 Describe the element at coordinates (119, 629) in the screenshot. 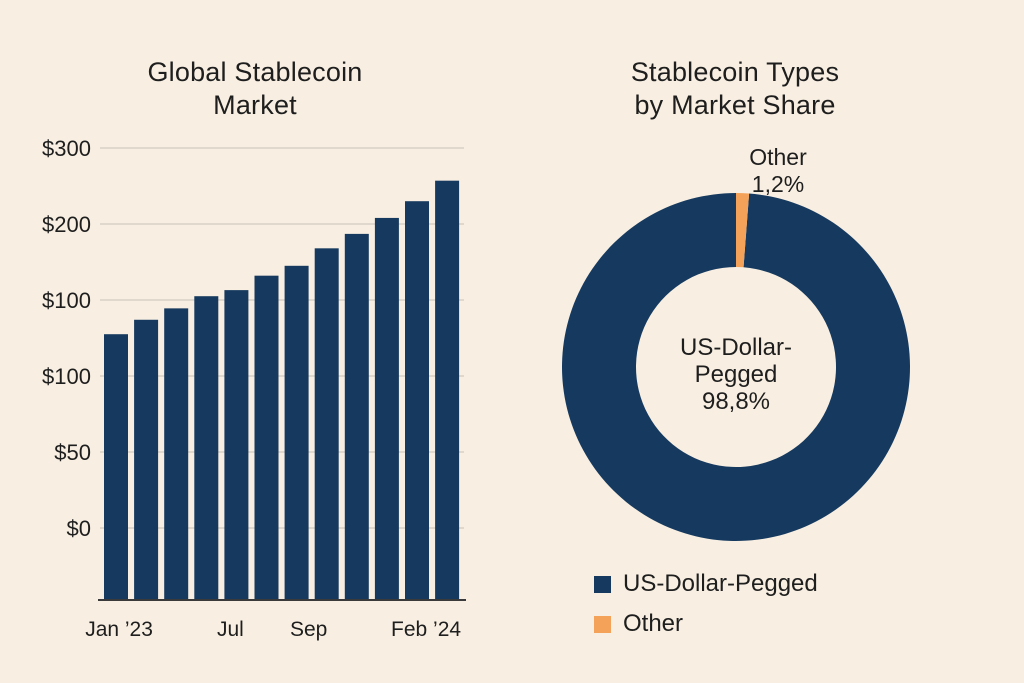

I see `x-tick-label: Jan ’23` at that location.